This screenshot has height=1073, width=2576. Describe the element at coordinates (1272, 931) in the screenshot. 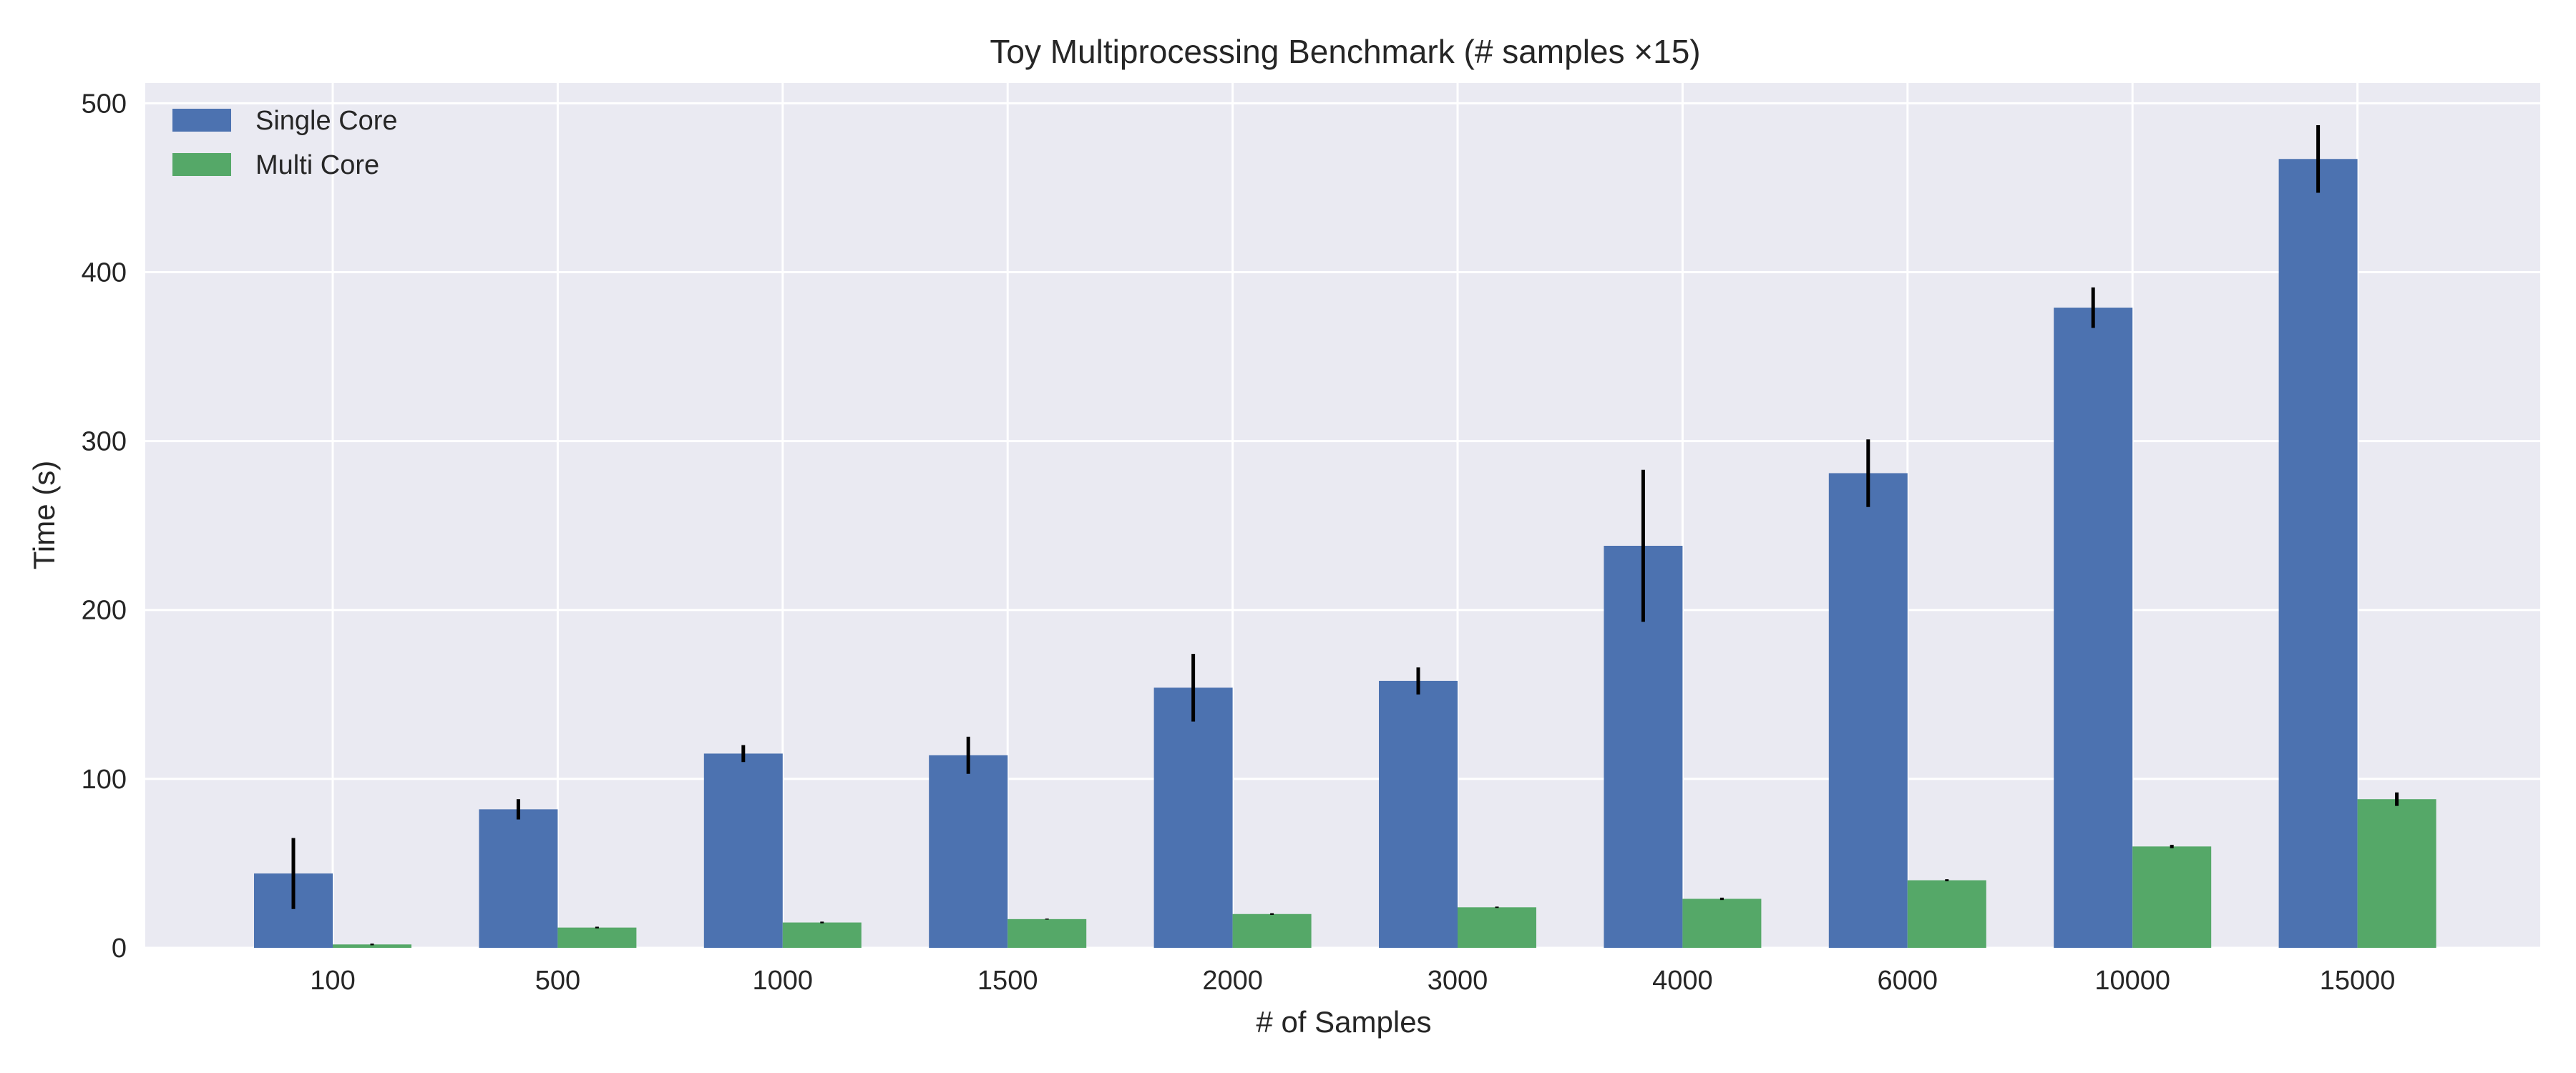

I see `bar-multi-core-2000` at that location.